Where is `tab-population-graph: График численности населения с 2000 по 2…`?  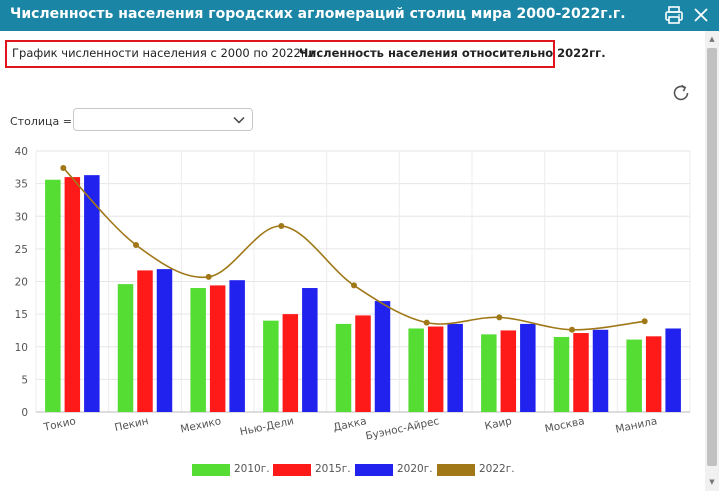 tab-population-graph: График численности населения с 2000 по 2… is located at coordinates (166, 53).